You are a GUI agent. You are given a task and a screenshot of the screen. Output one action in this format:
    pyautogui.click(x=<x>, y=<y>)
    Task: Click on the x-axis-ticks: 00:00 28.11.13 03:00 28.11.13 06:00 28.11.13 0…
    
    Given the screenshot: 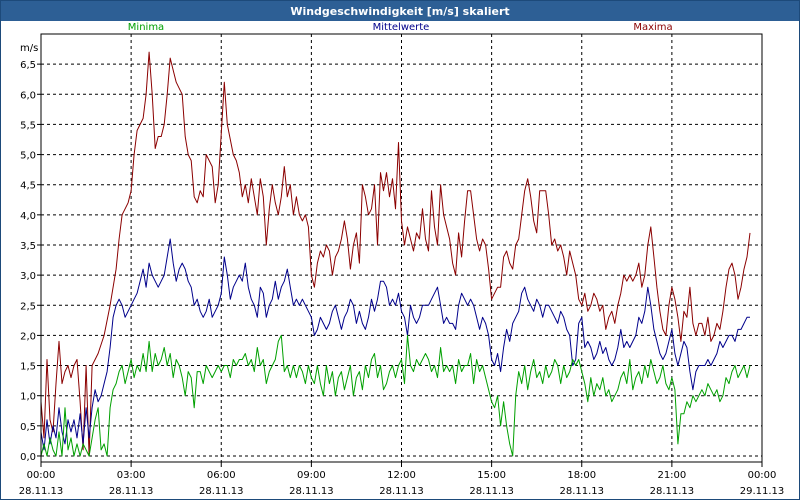 What is the action you would take?
    pyautogui.click(x=402, y=479)
    